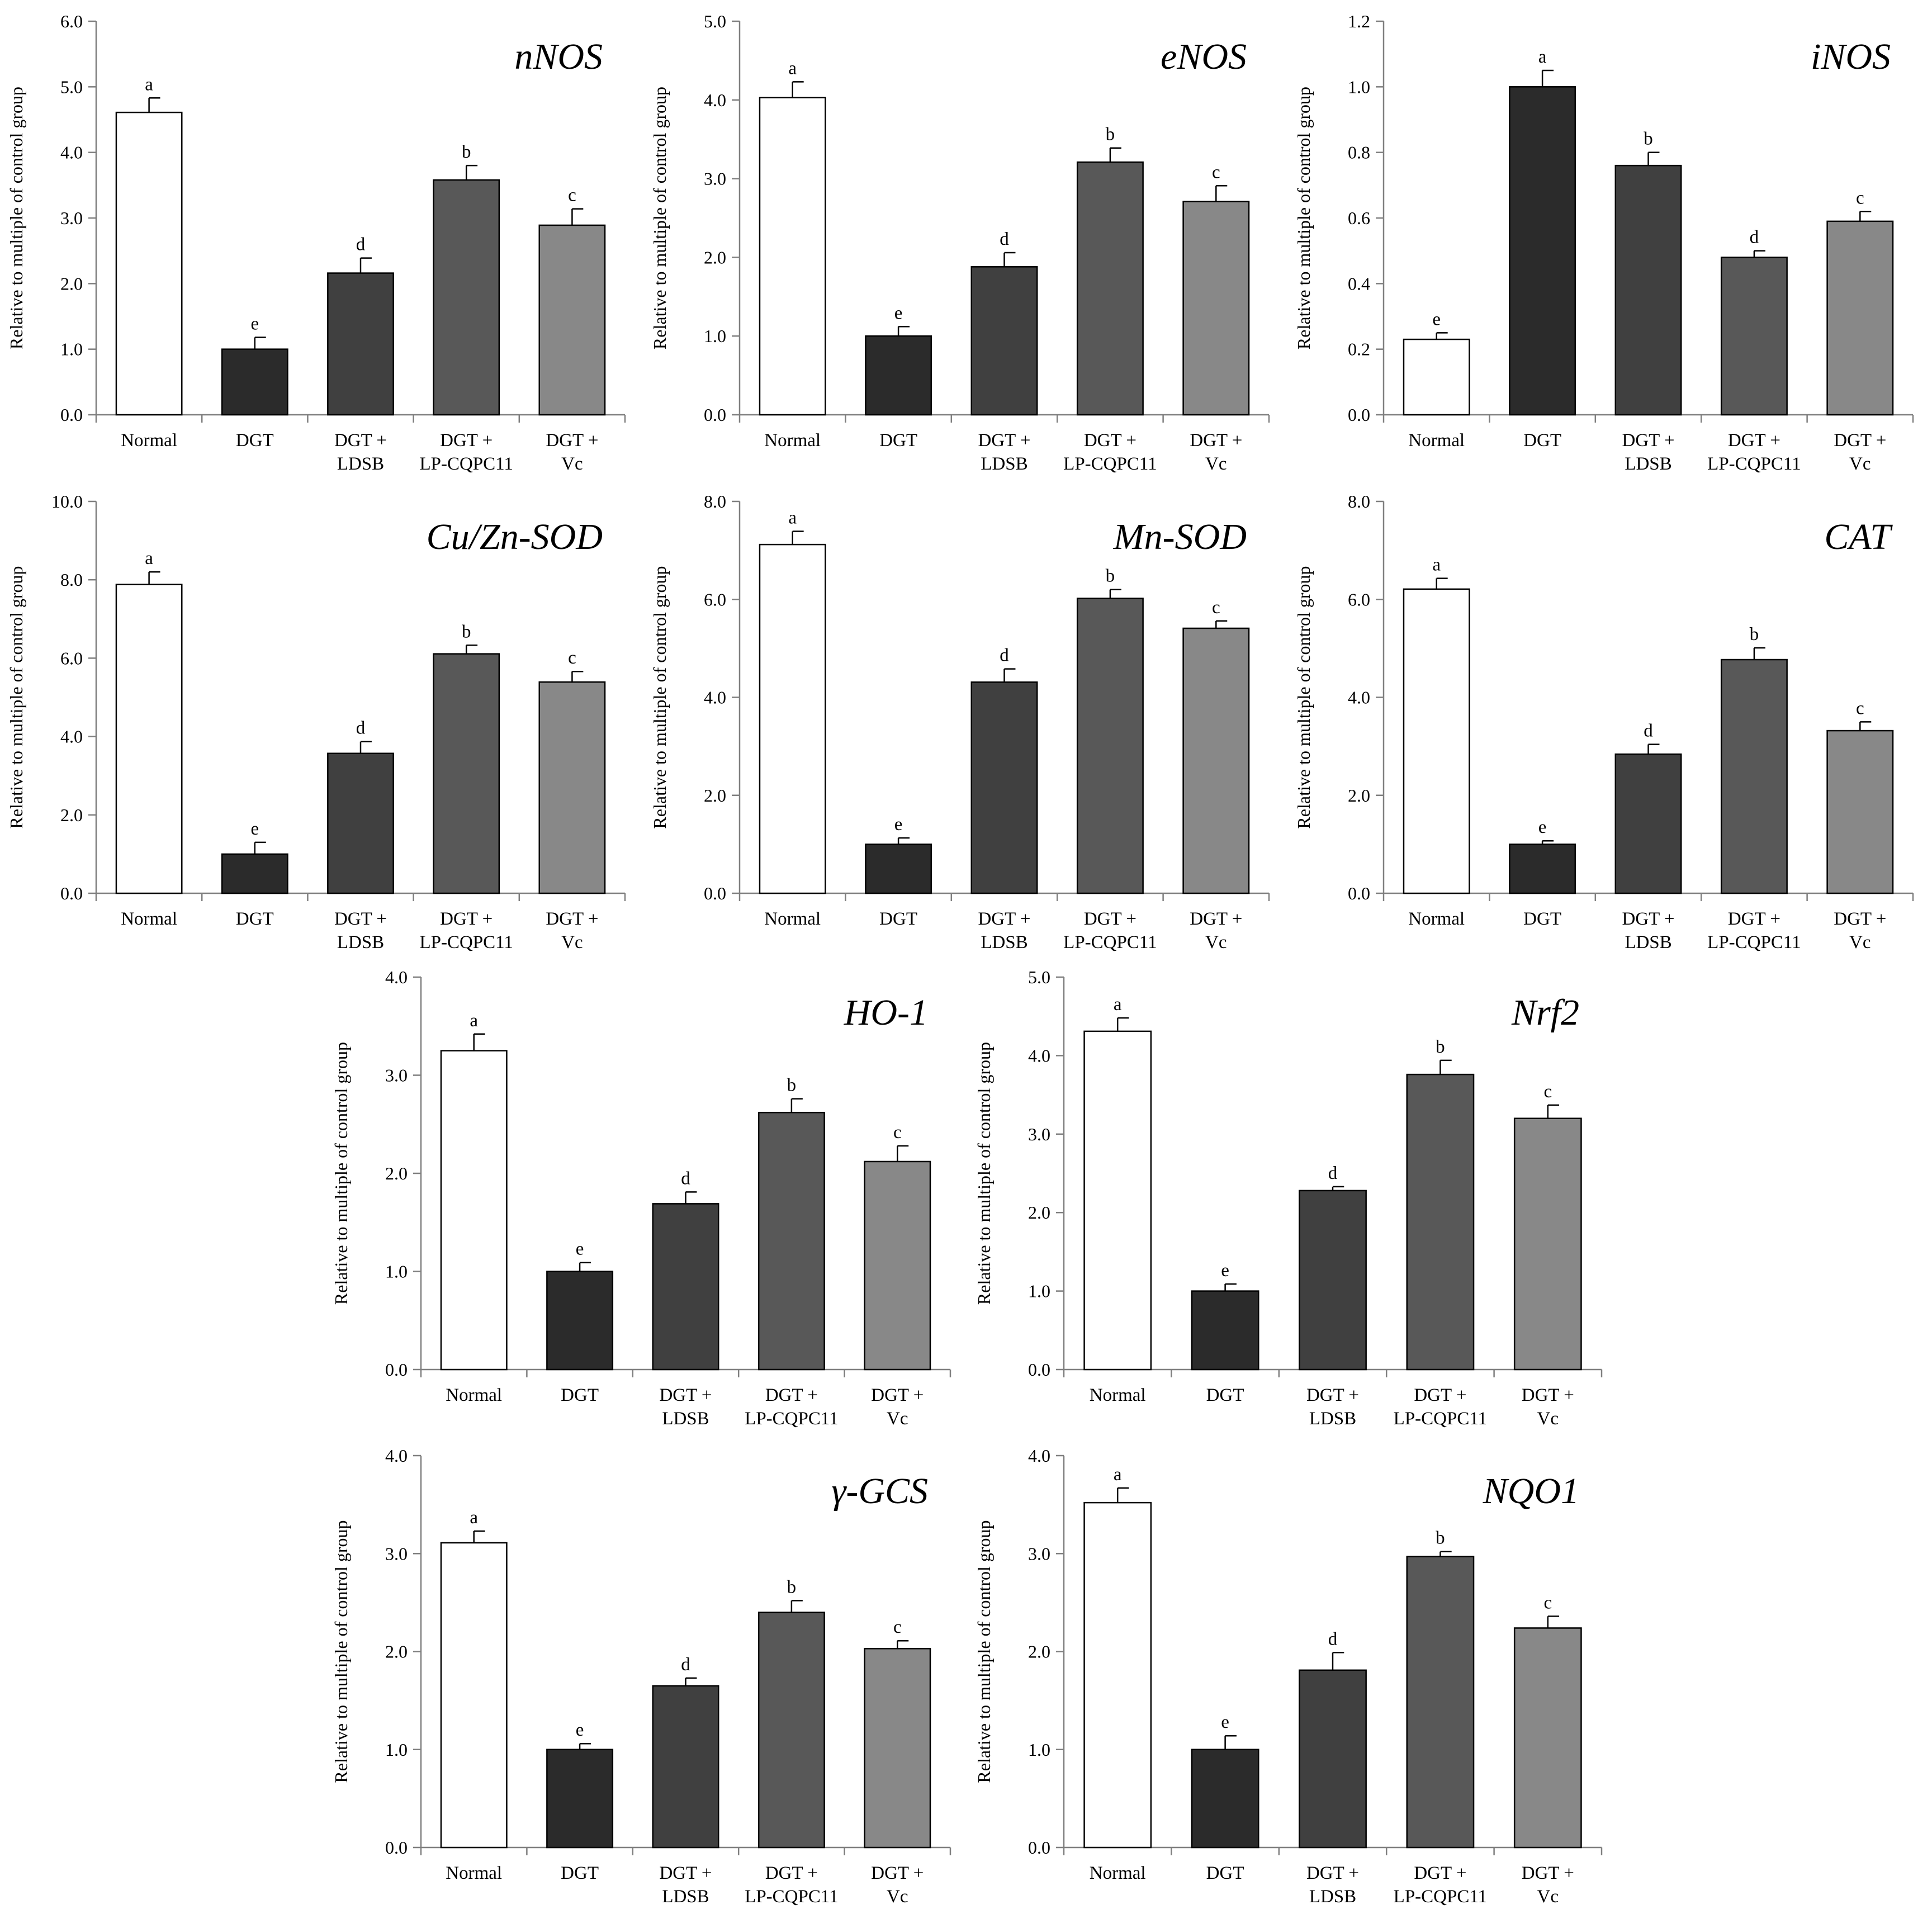 The width and height of the screenshot is (1932, 1914). What do you see at coordinates (71, 87) in the screenshot?
I see `y-tick-label: 5.0` at bounding box center [71, 87].